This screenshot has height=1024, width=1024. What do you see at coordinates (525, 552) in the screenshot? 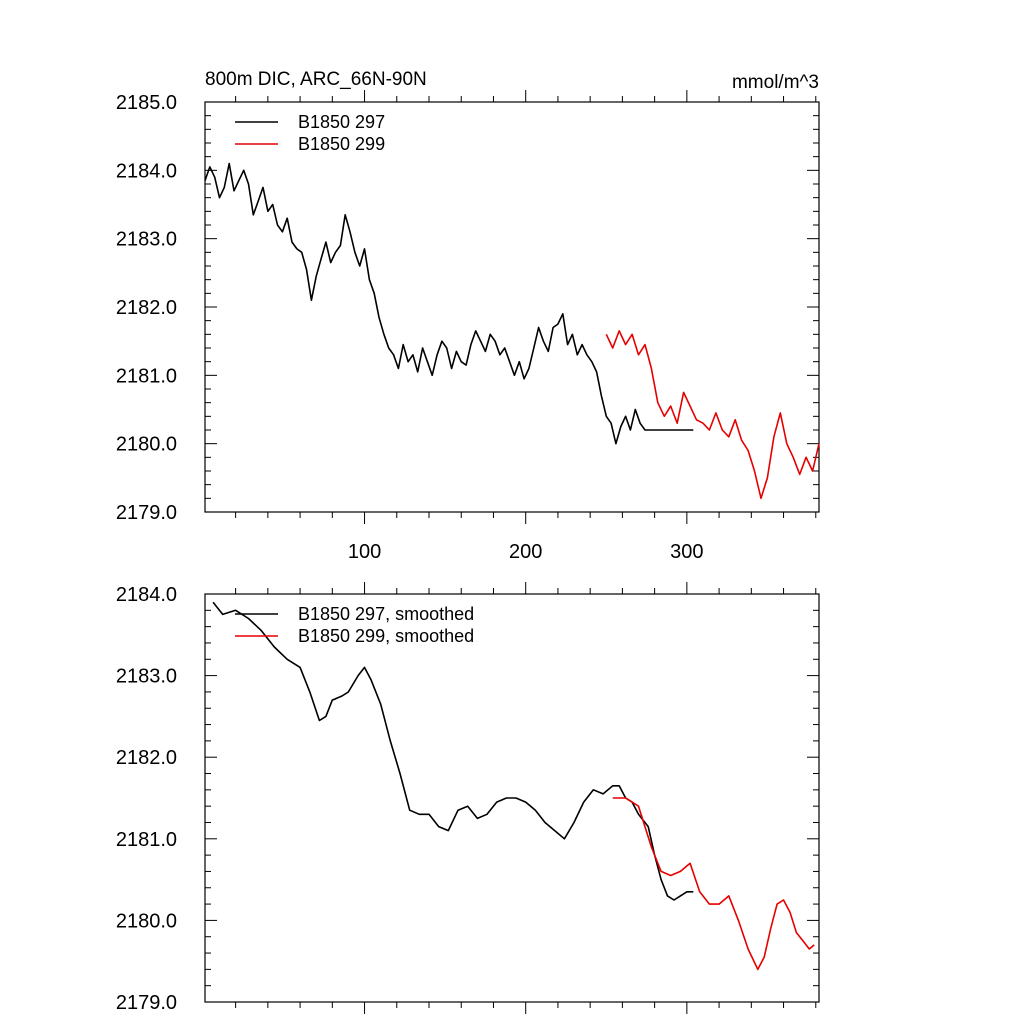
I see `x-tick-label: 200` at bounding box center [525, 552].